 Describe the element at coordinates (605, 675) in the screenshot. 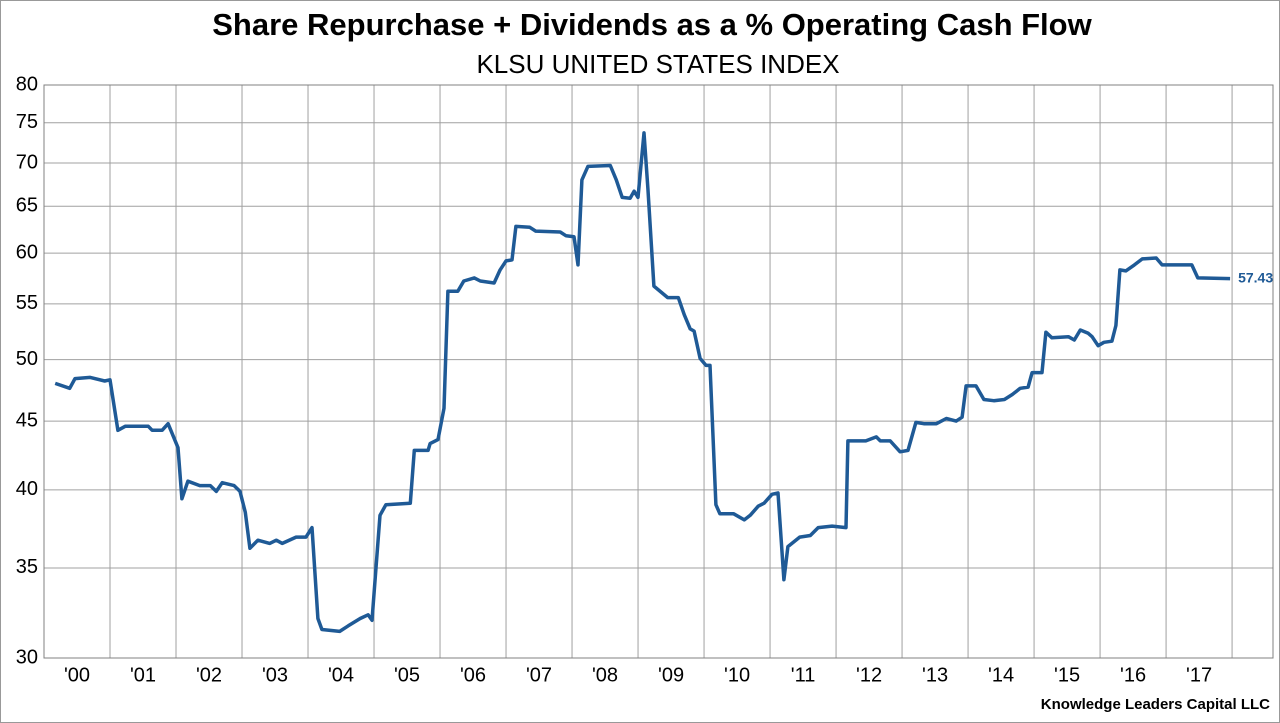

I see `x-tick-label: '08` at that location.